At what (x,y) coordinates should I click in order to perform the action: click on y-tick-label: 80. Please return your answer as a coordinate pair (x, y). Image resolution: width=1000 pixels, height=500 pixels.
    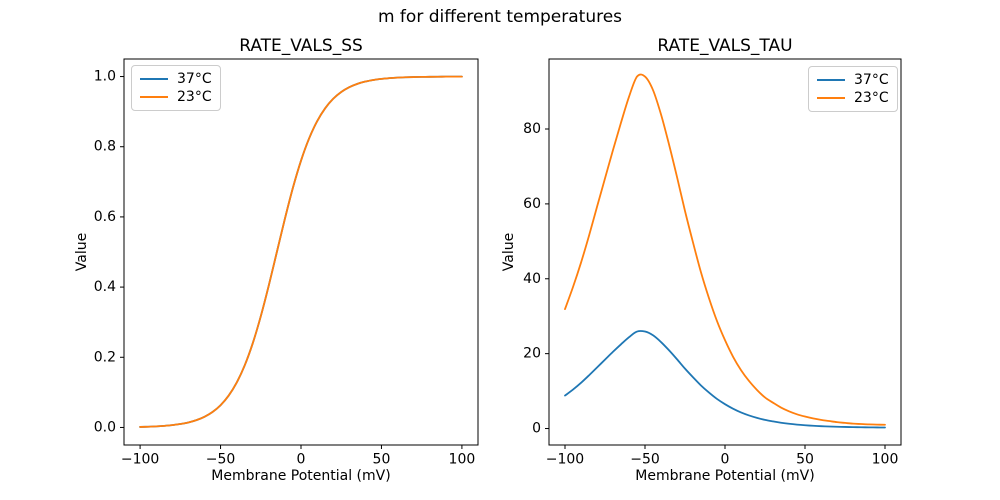
    Looking at the image, I should click on (532, 129).